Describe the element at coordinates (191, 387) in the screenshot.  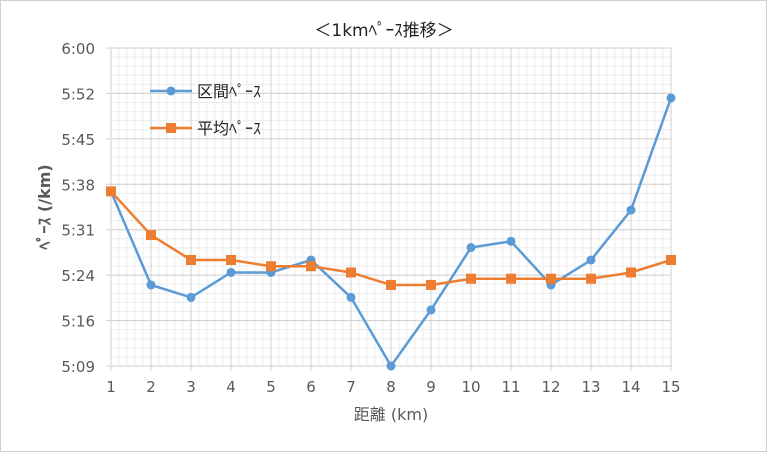
I see `x-tick-label: 3` at that location.